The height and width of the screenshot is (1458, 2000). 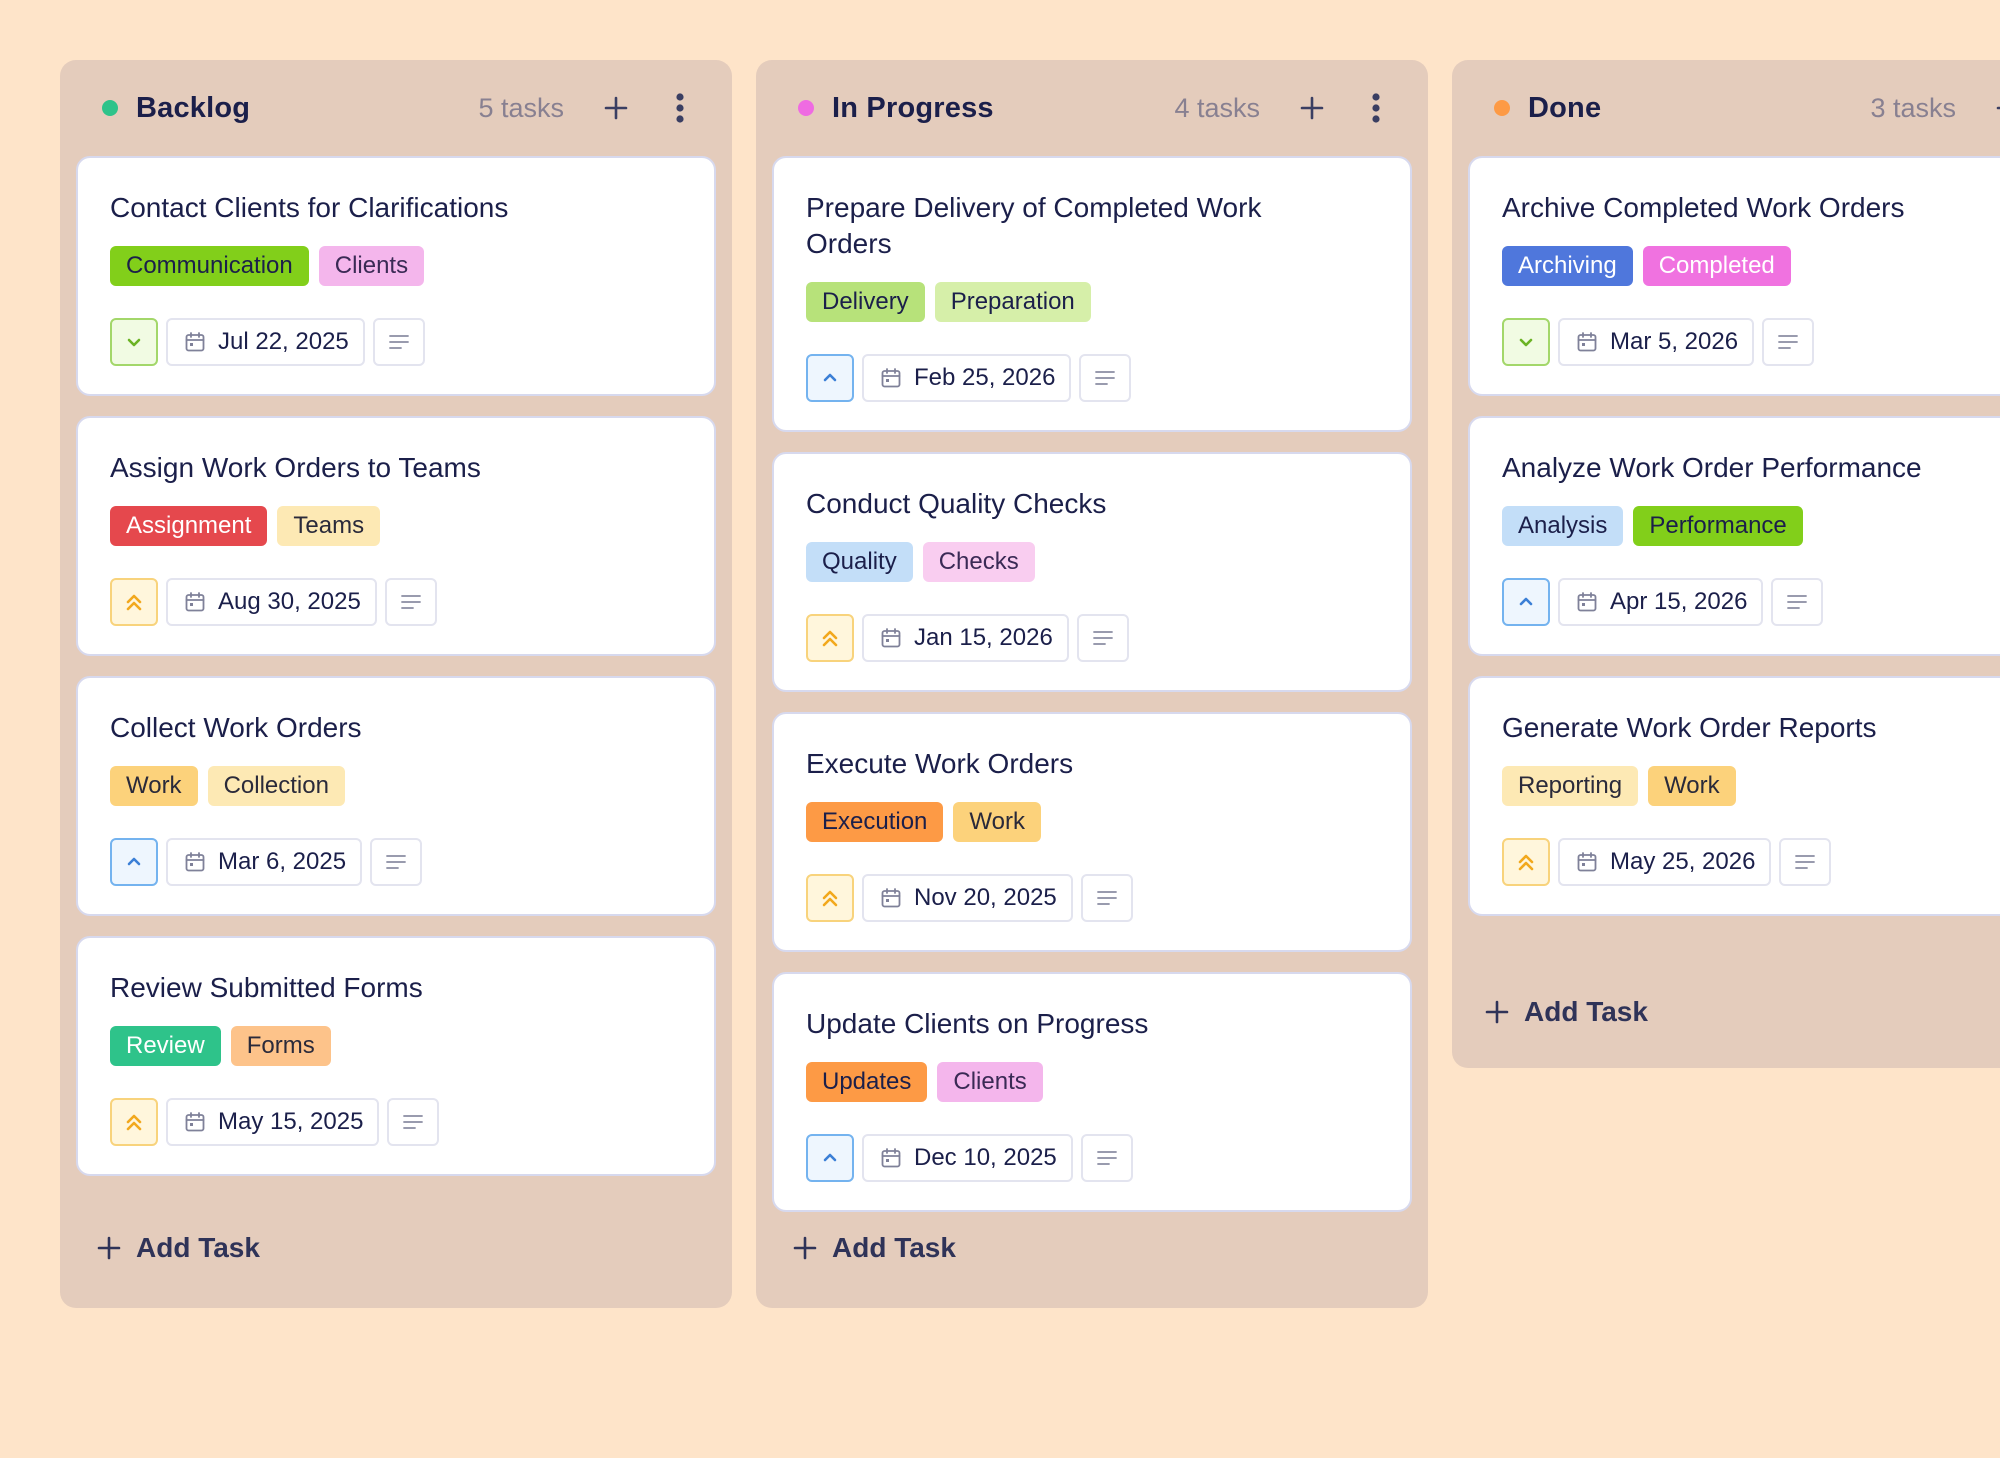 I want to click on due-date: Feb 25, 2026, so click(x=967, y=378).